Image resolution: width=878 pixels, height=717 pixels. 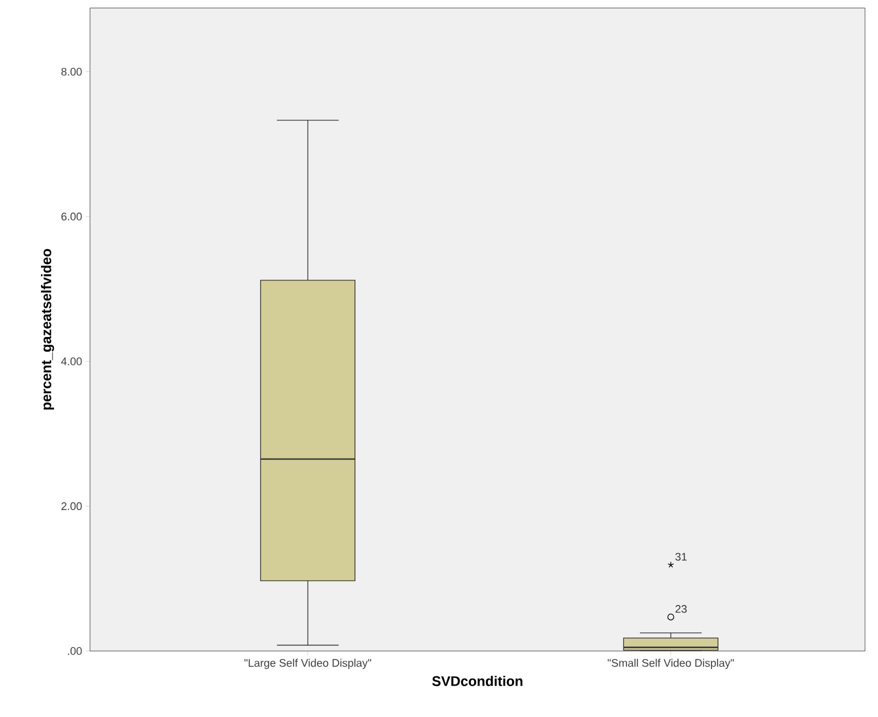 What do you see at coordinates (477, 681) in the screenshot?
I see `x-axis-title: SVDcondition` at bounding box center [477, 681].